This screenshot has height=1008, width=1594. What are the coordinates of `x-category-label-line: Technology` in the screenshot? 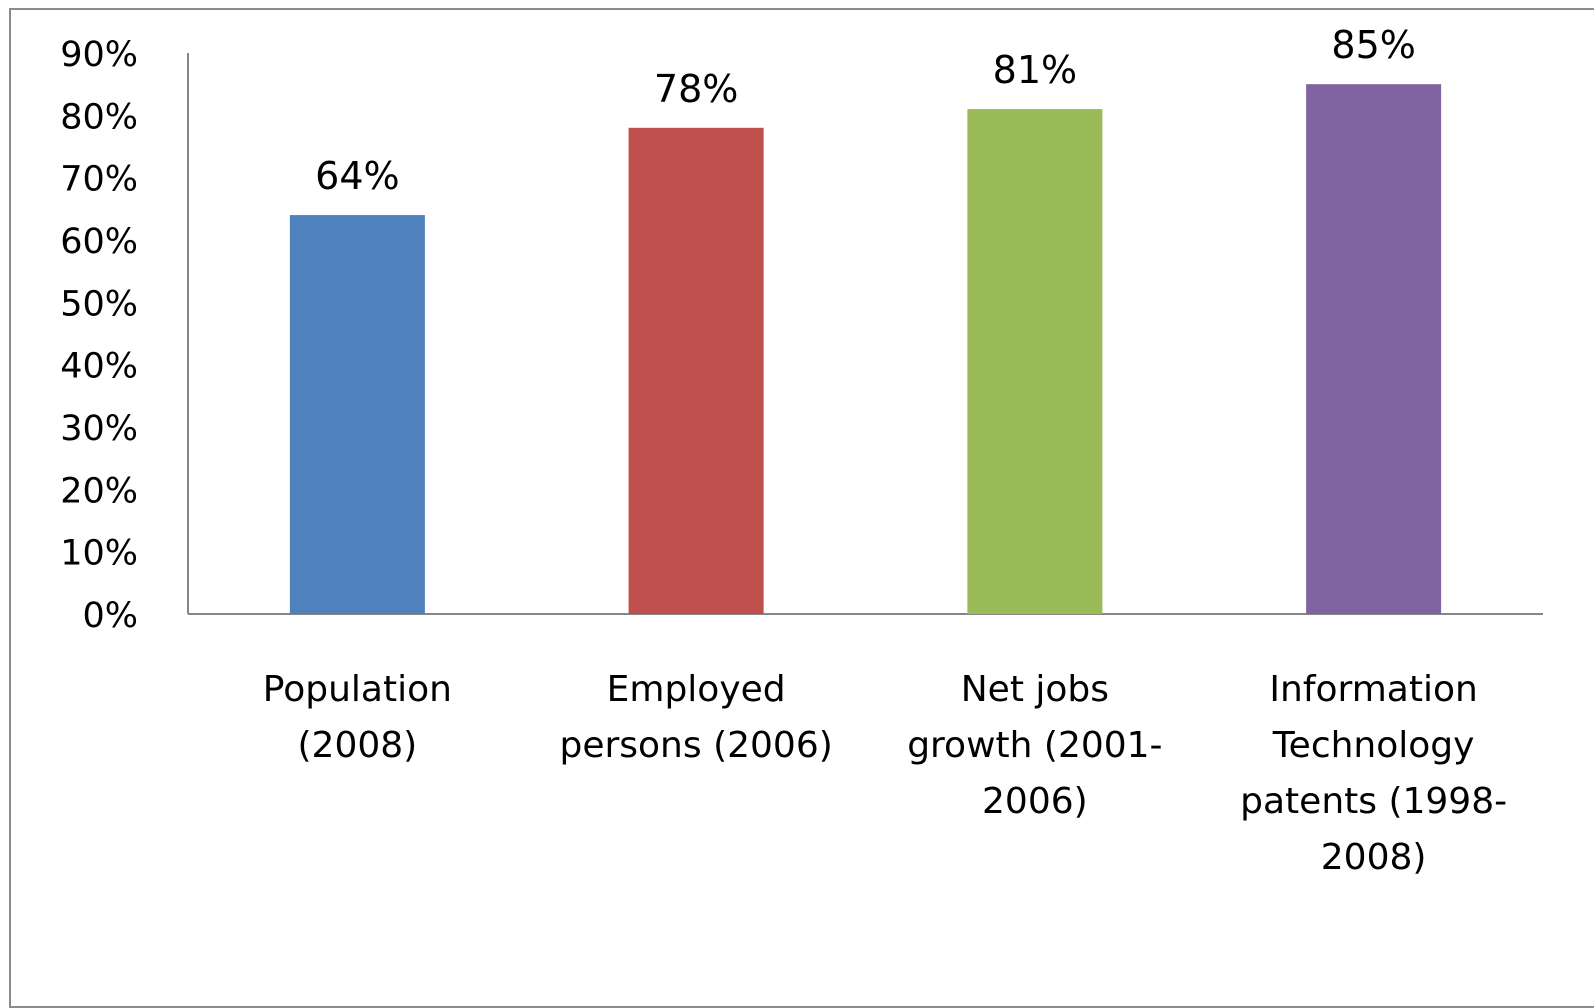 It's located at (1373, 745).